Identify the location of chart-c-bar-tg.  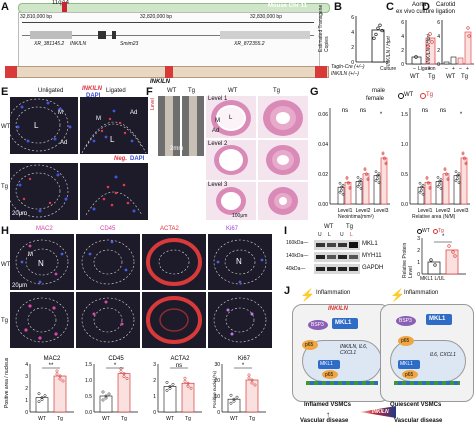
(430, 51).